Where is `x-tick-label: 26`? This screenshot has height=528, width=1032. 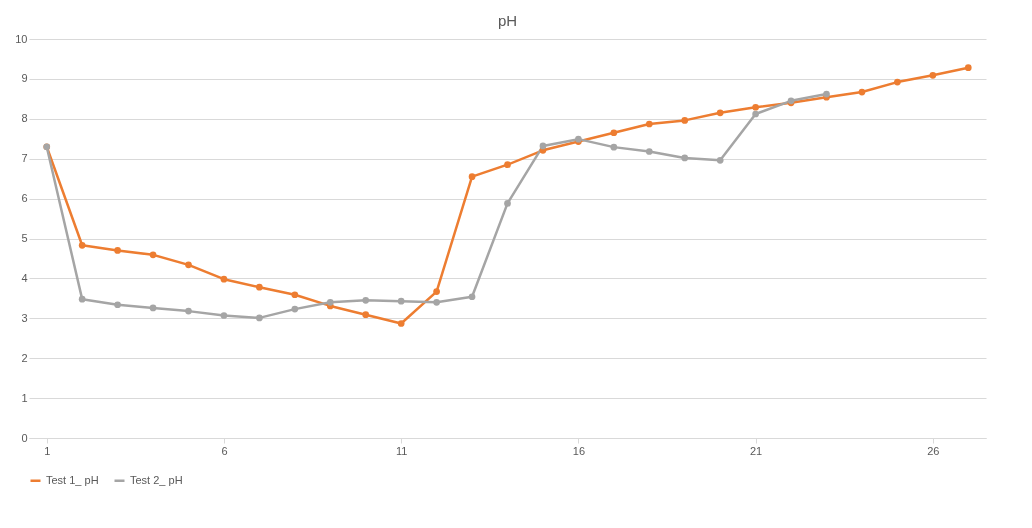 x-tick-label: 26 is located at coordinates (933, 450).